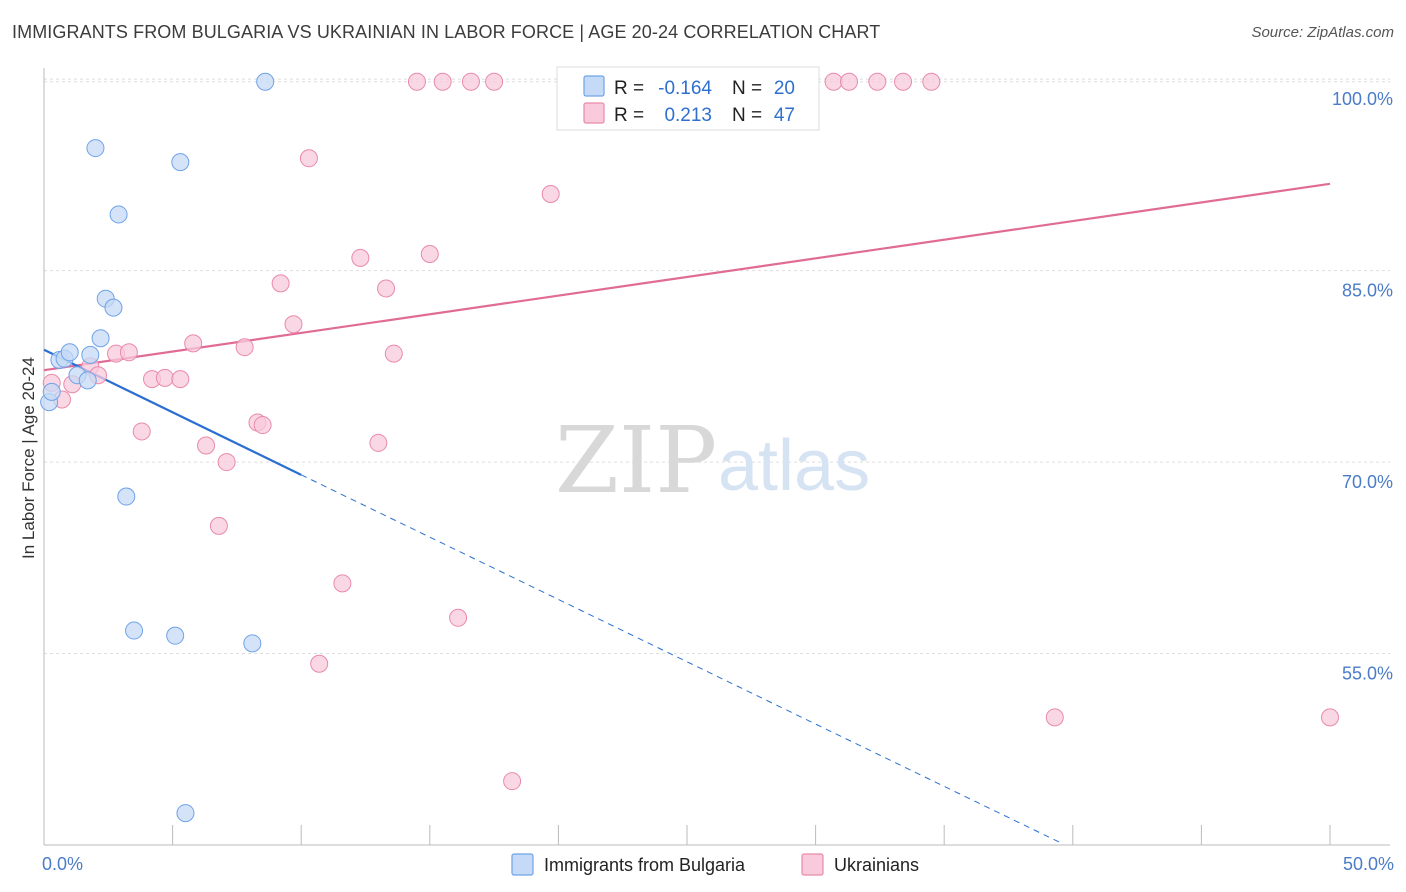 The width and height of the screenshot is (1406, 892). Describe the element at coordinates (747, 115) in the screenshot. I see `legend-n-label-2: N =` at that location.